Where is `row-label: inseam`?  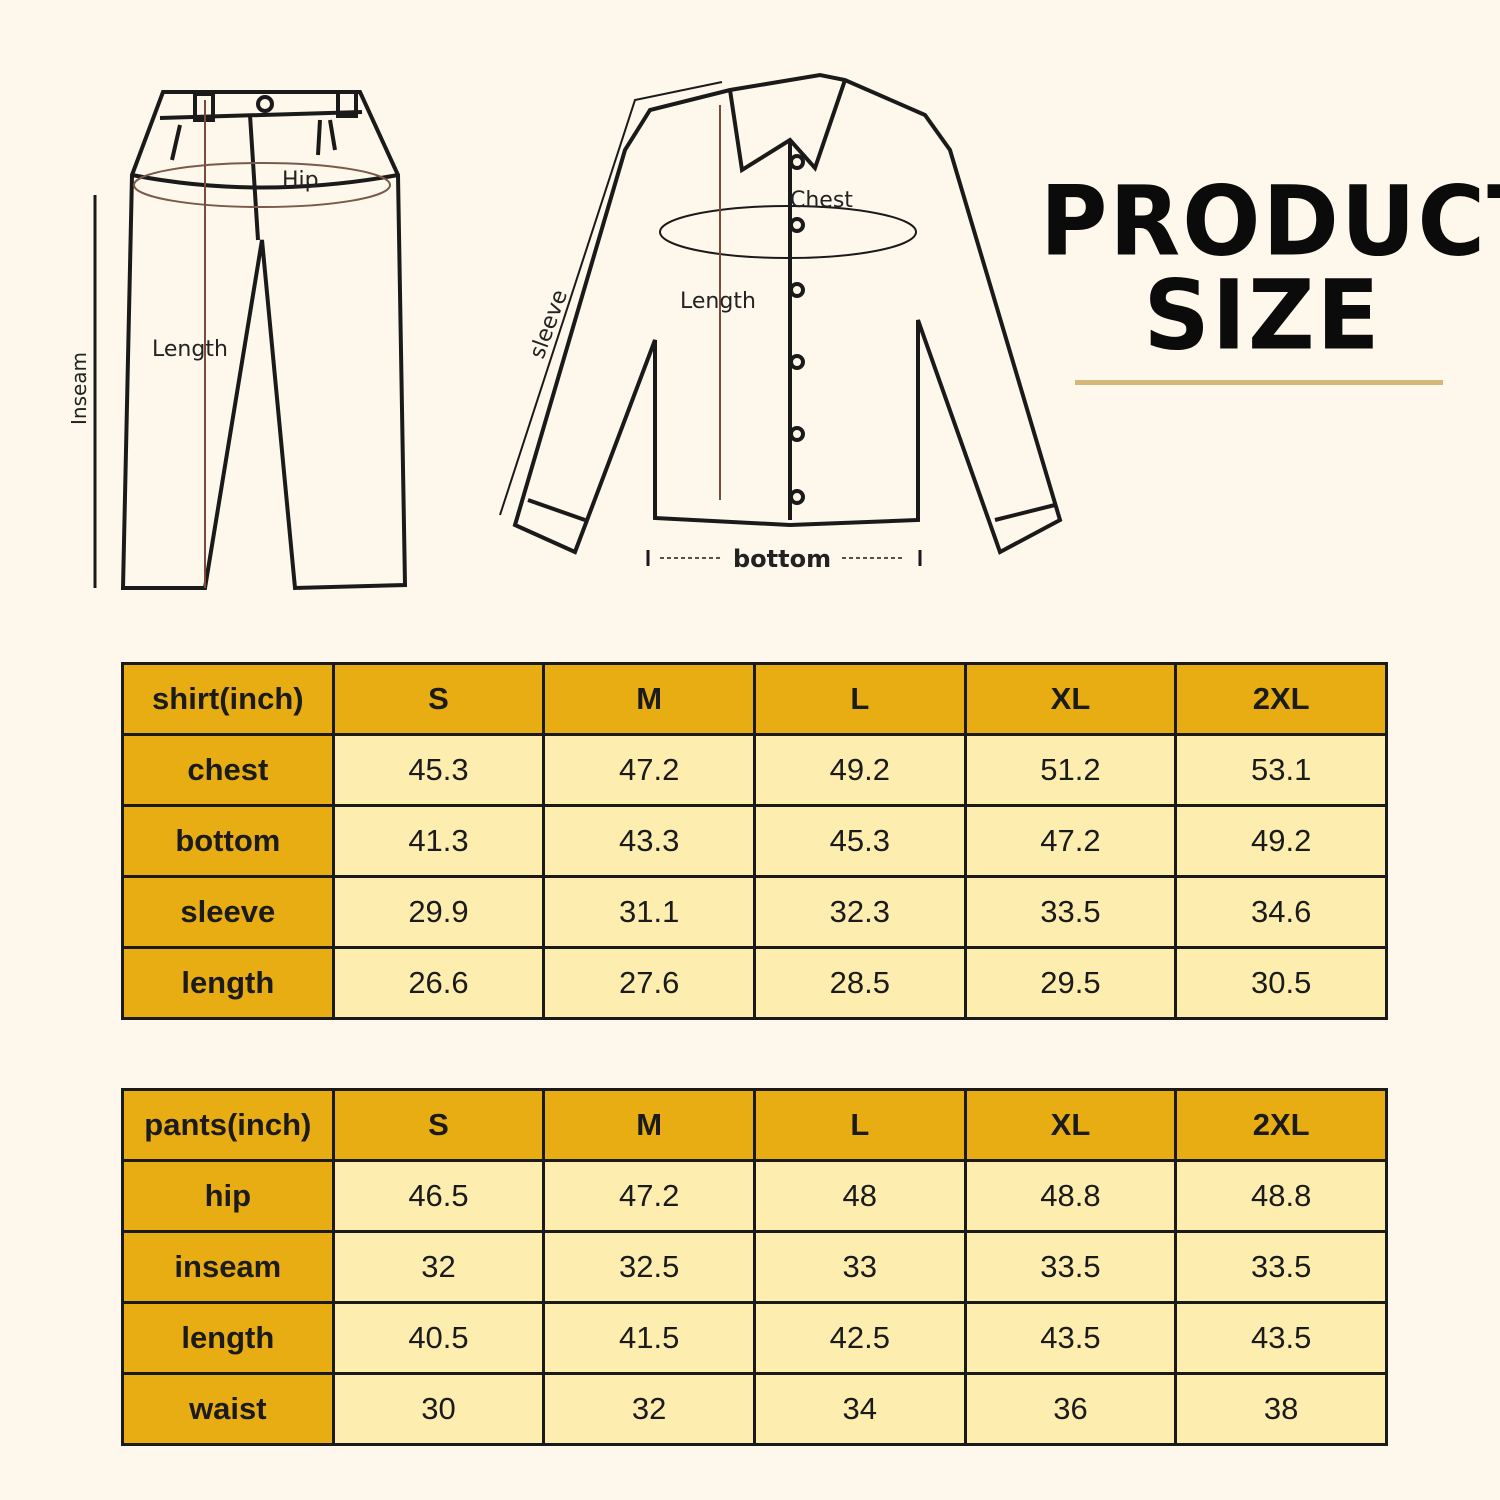
row-label: inseam is located at coordinates (228, 1267).